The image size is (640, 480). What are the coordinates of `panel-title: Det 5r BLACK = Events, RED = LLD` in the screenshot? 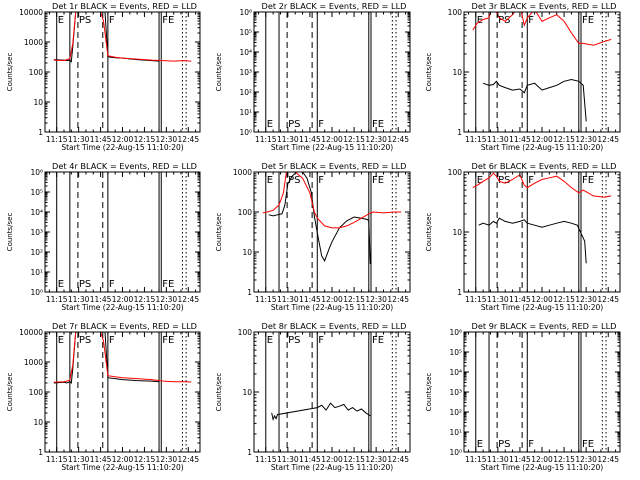 It's located at (334, 166).